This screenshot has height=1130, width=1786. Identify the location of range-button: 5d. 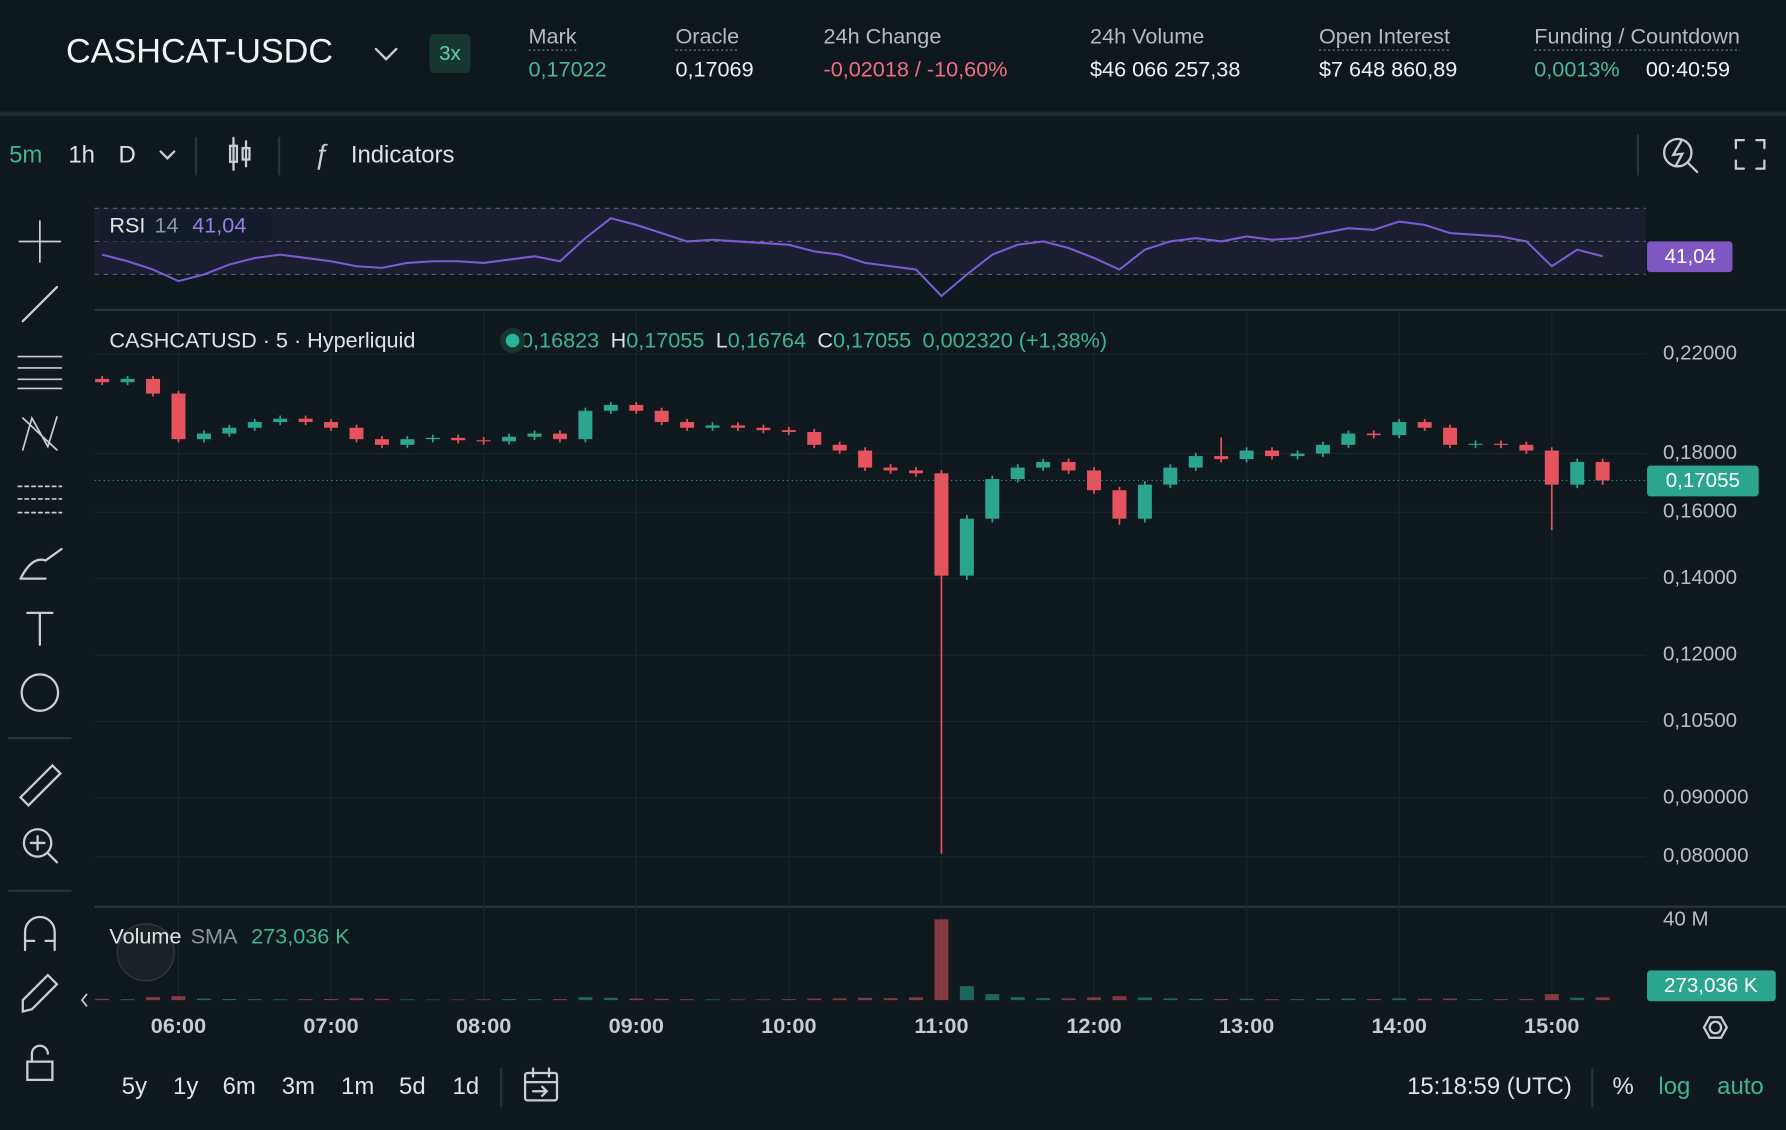
(412, 1086).